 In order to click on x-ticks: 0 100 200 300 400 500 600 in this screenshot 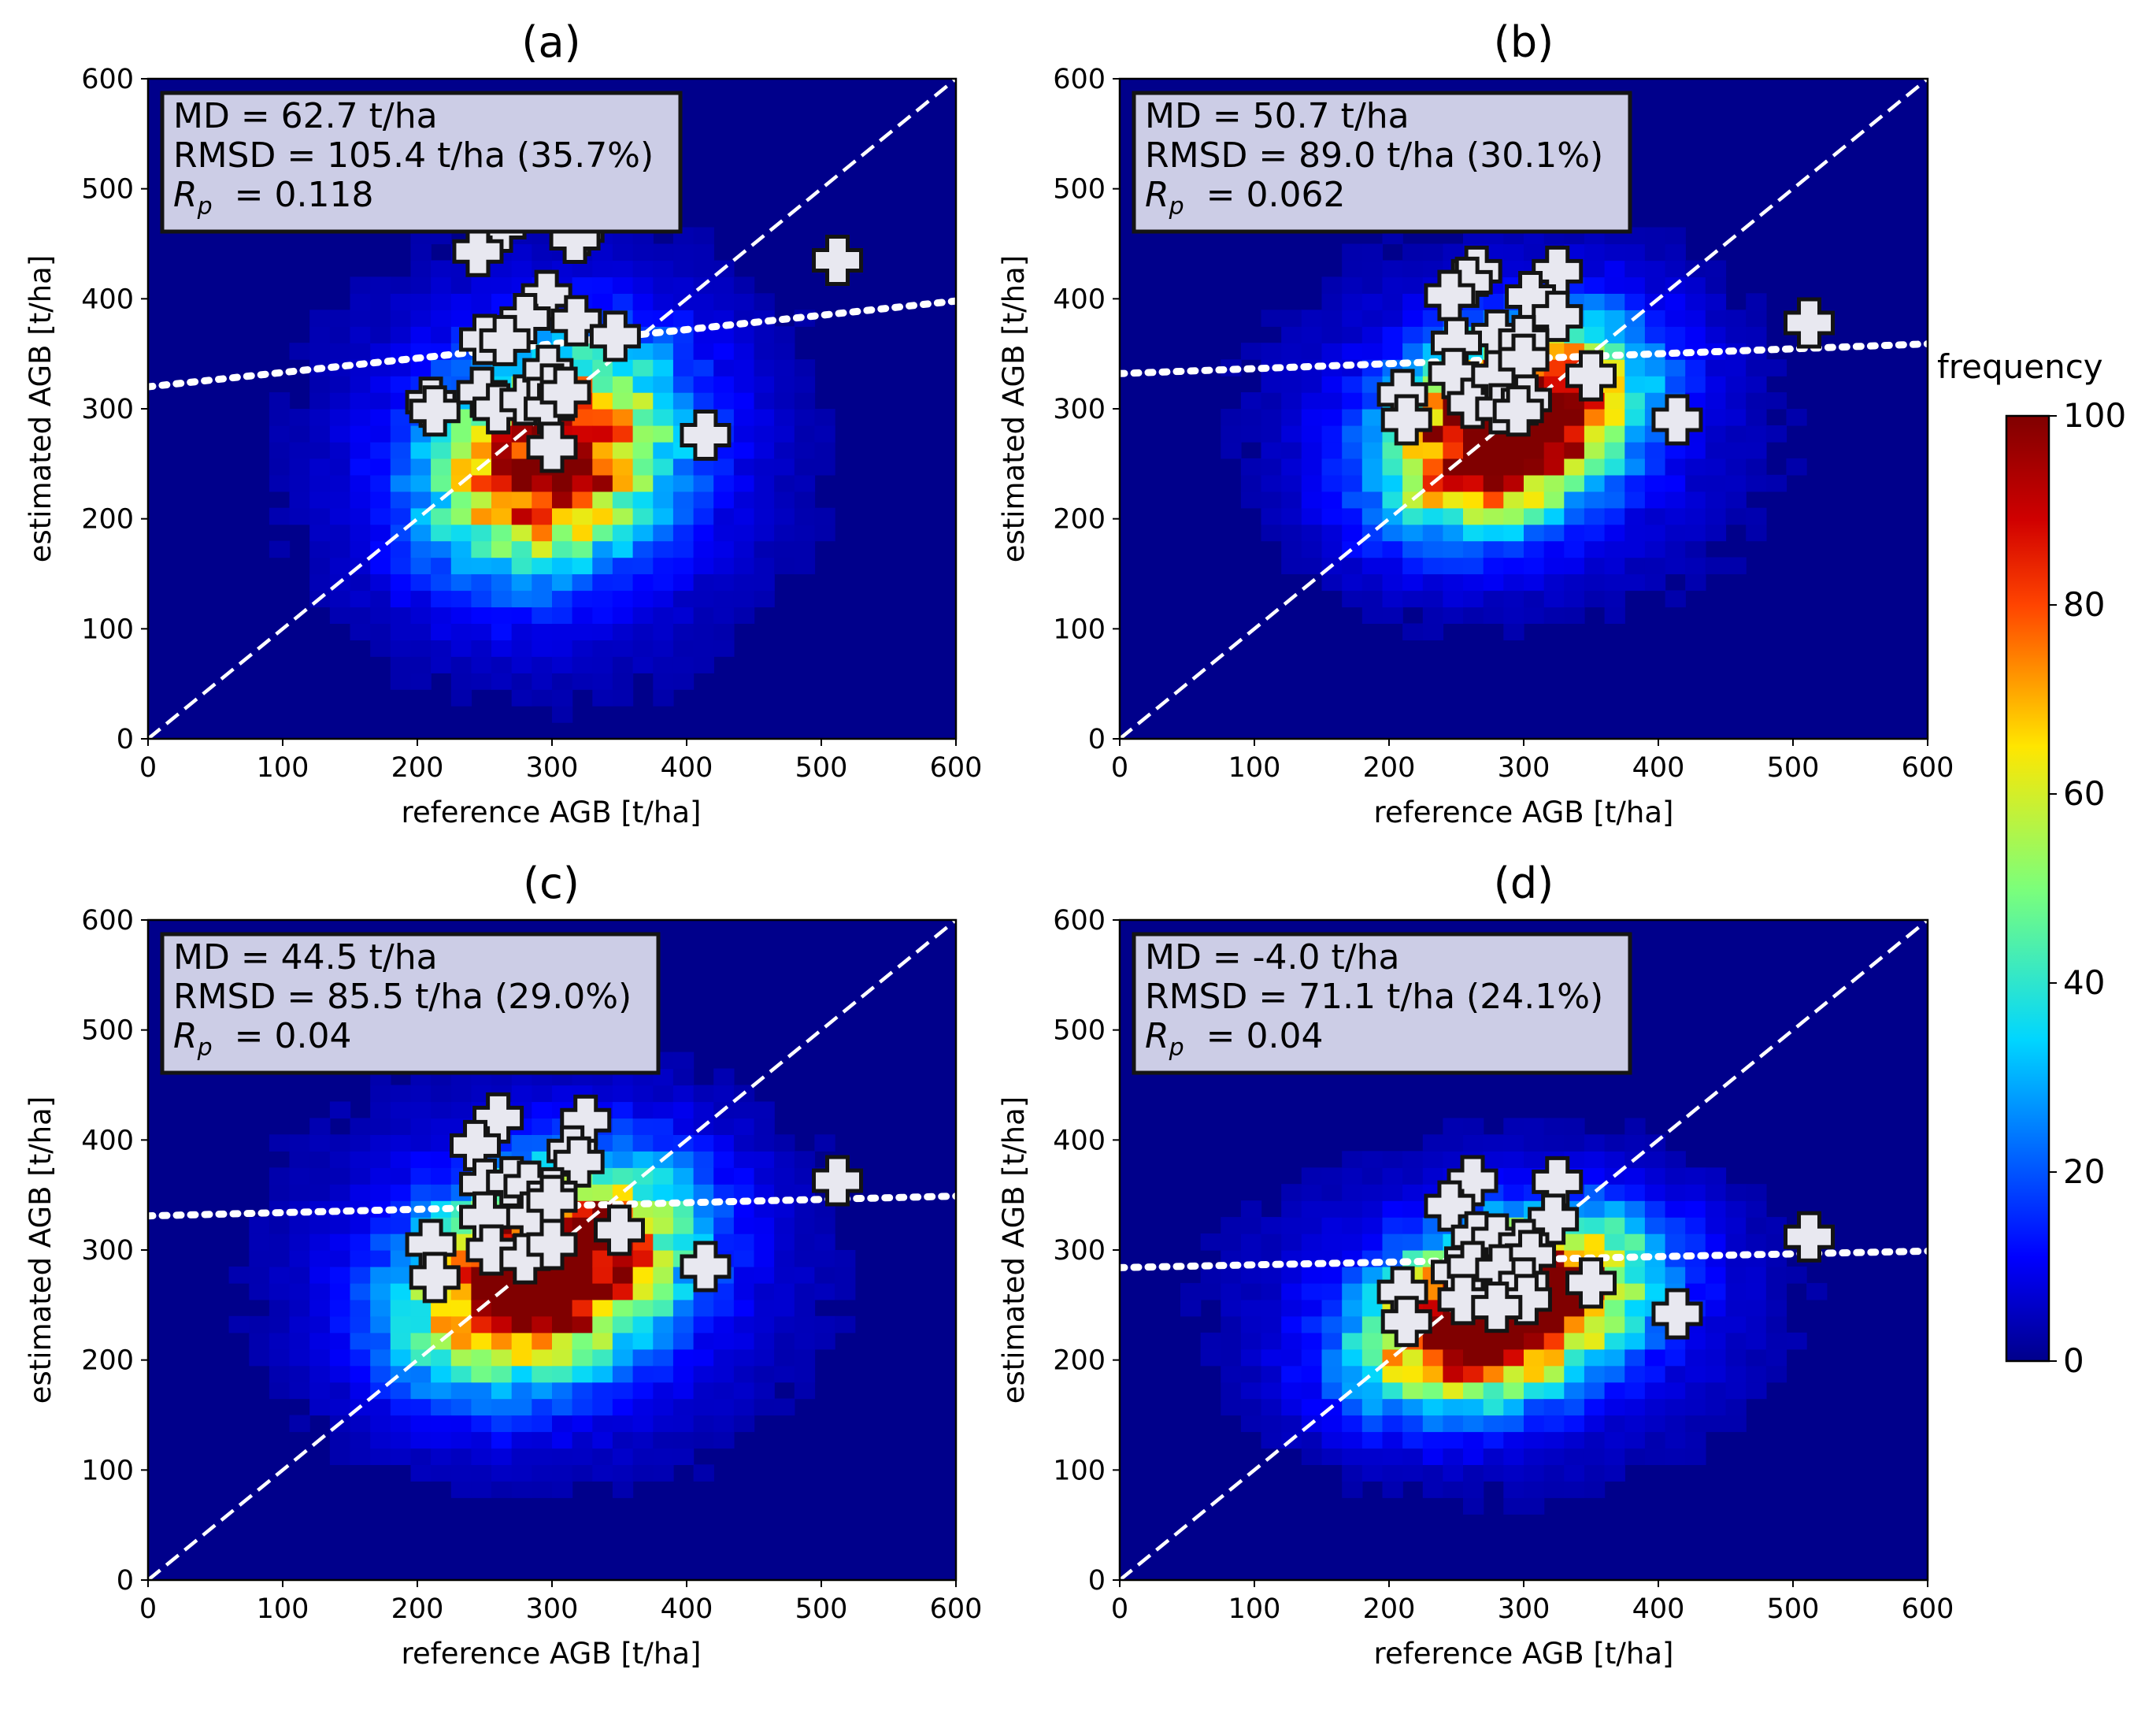, I will do `click(560, 1602)`.